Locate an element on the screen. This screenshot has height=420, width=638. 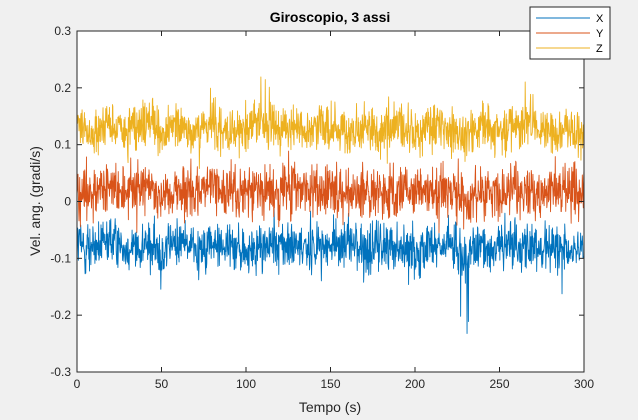
x-tick-label: 100 is located at coordinates (246, 384).